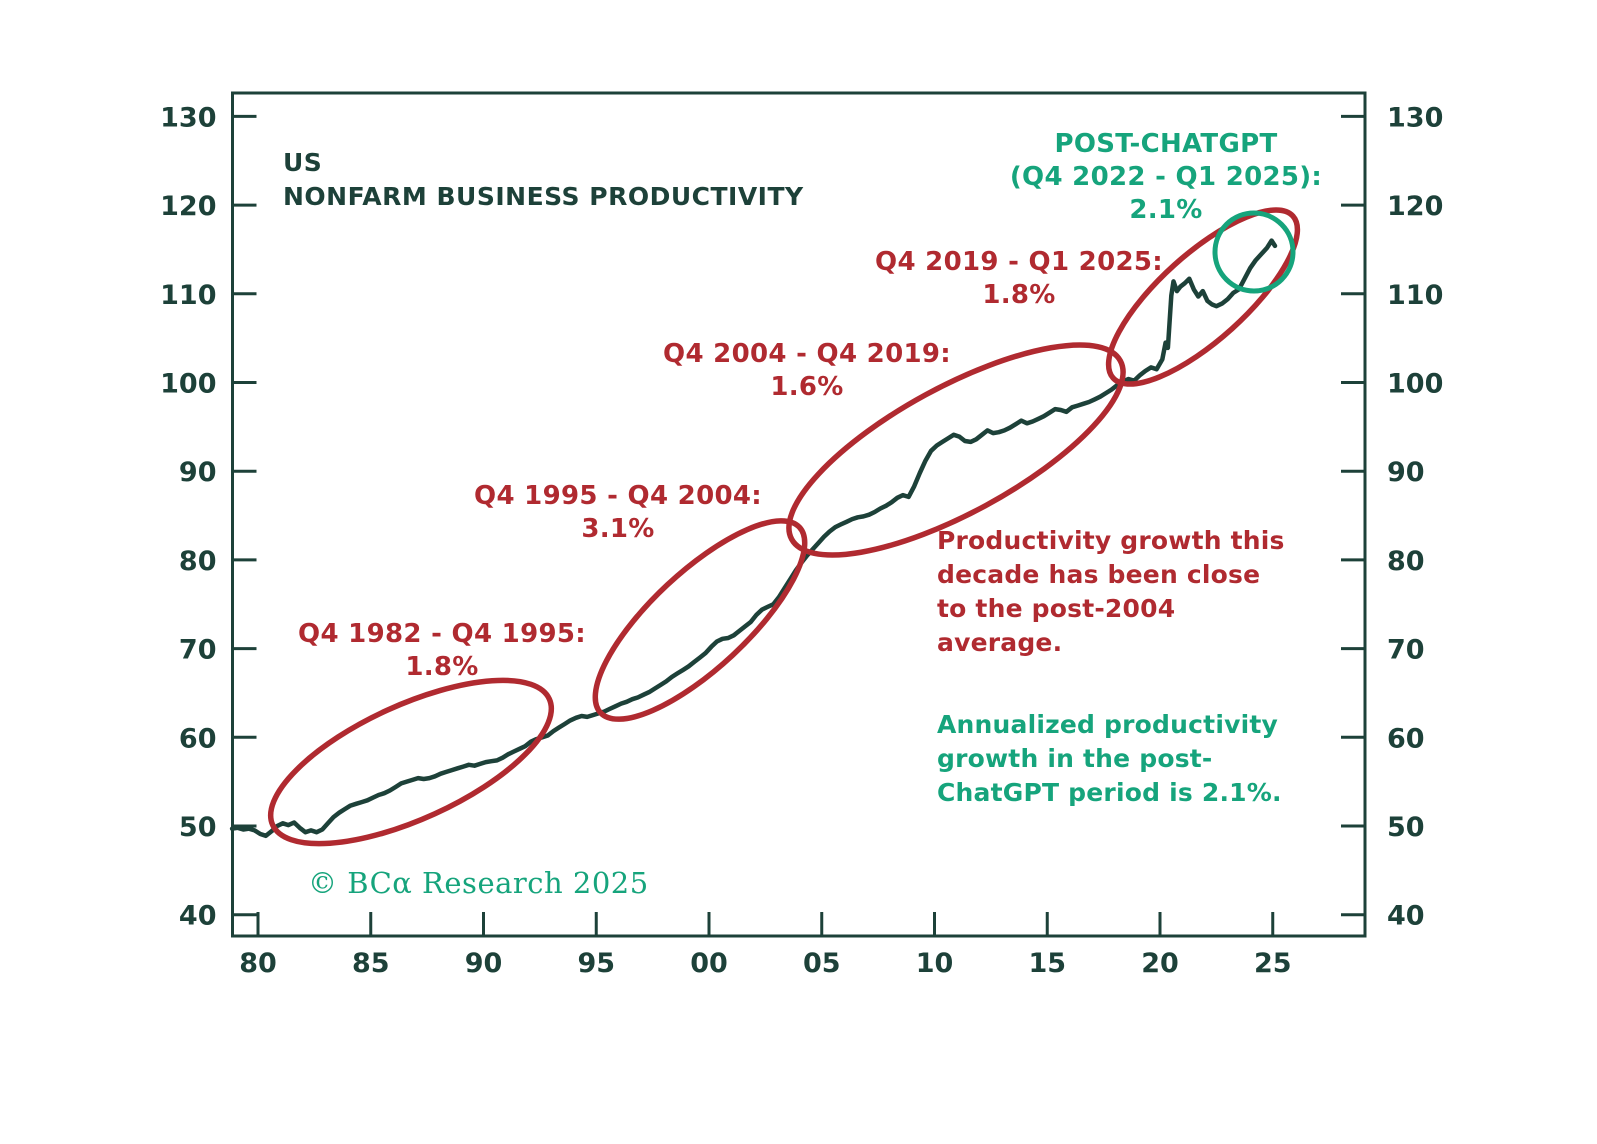 The width and height of the screenshot is (1597, 1144). Describe the element at coordinates (198, 827) in the screenshot. I see `y-axis-label-left: 50` at that location.